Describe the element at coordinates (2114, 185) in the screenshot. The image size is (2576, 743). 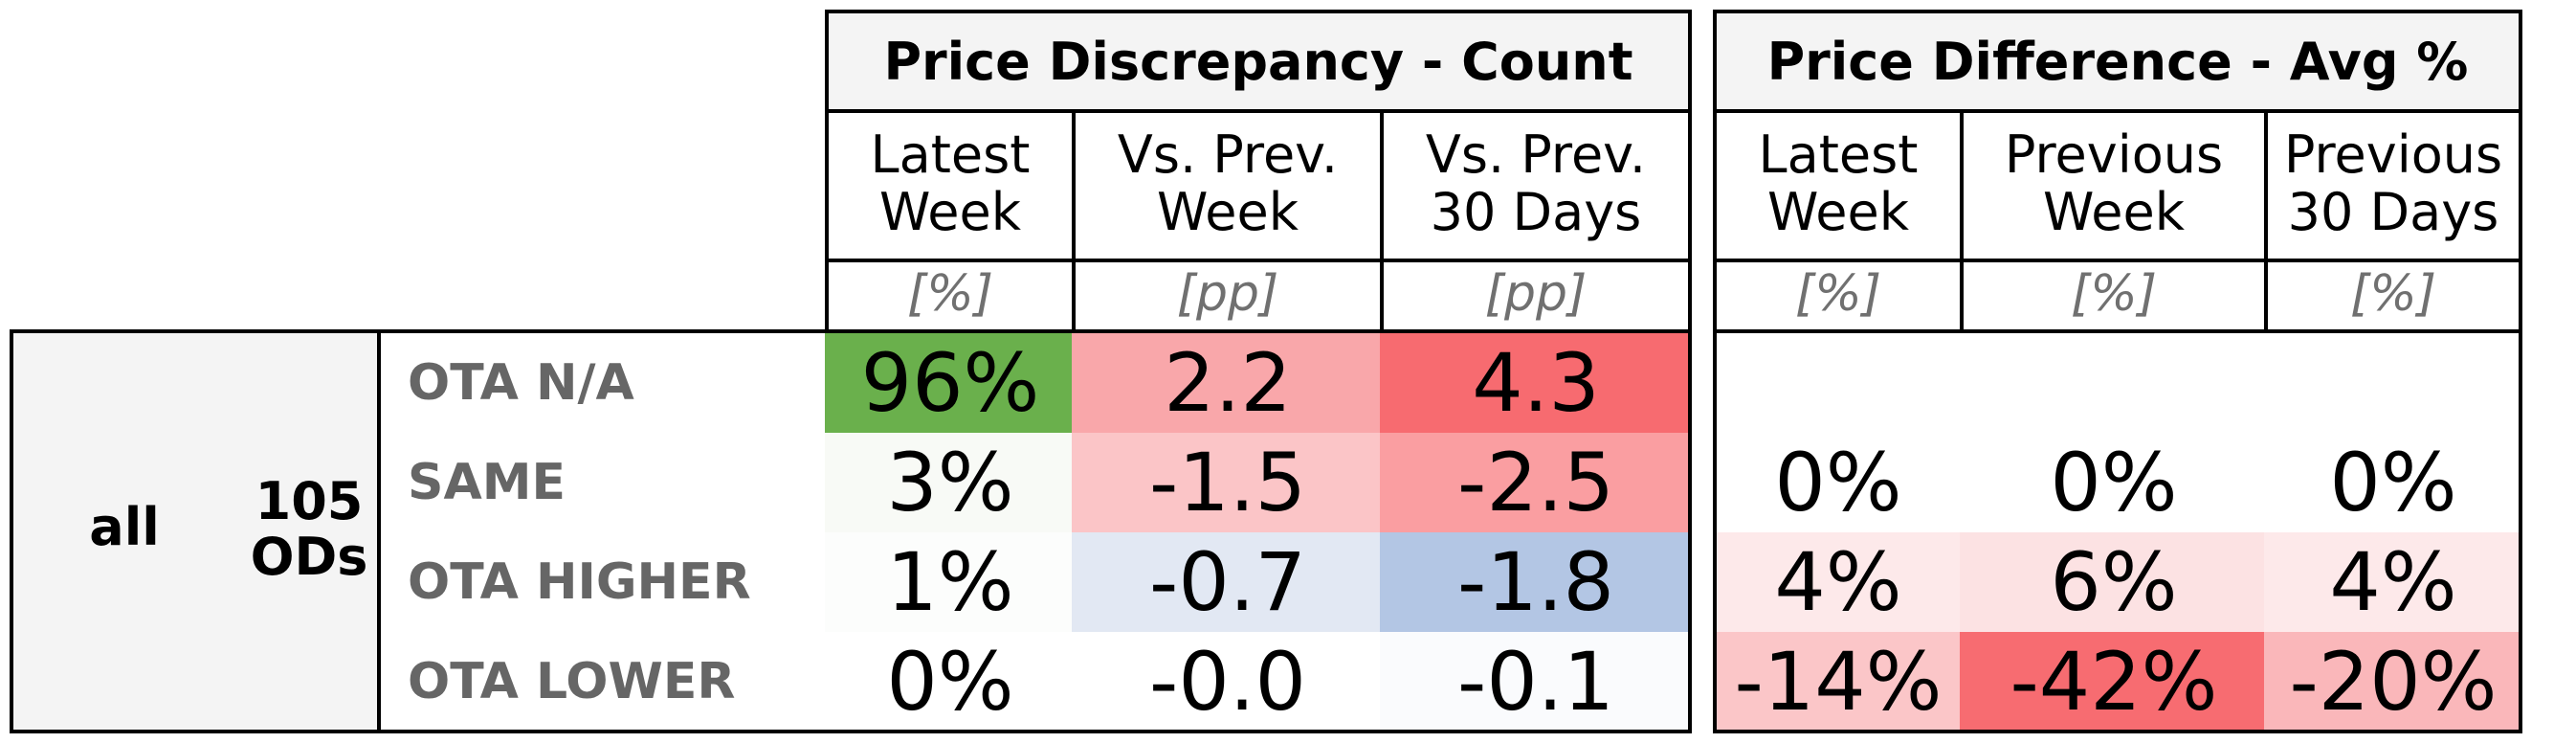
I see `avg-column-header: Previous Week` at that location.